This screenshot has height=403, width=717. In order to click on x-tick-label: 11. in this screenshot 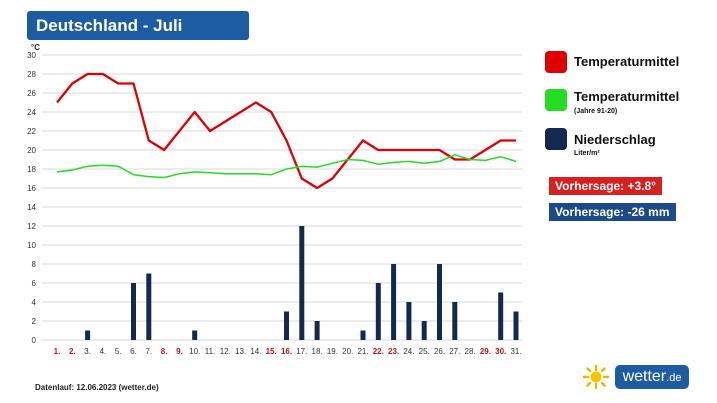, I will do `click(210, 351)`.